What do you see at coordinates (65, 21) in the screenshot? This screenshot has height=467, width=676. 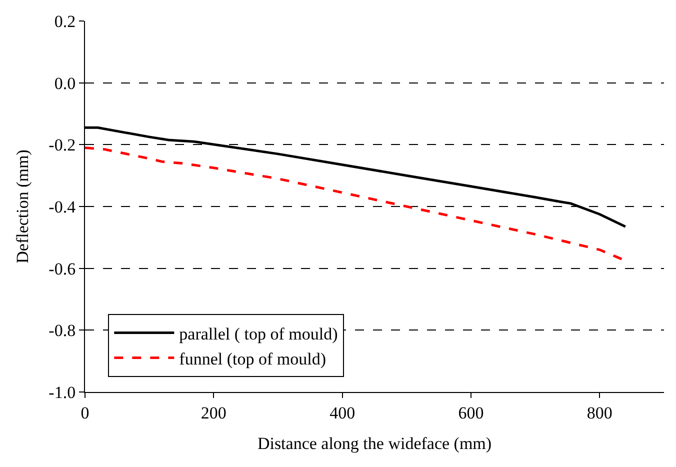 I see `y-tick-label: 0.2` at bounding box center [65, 21].